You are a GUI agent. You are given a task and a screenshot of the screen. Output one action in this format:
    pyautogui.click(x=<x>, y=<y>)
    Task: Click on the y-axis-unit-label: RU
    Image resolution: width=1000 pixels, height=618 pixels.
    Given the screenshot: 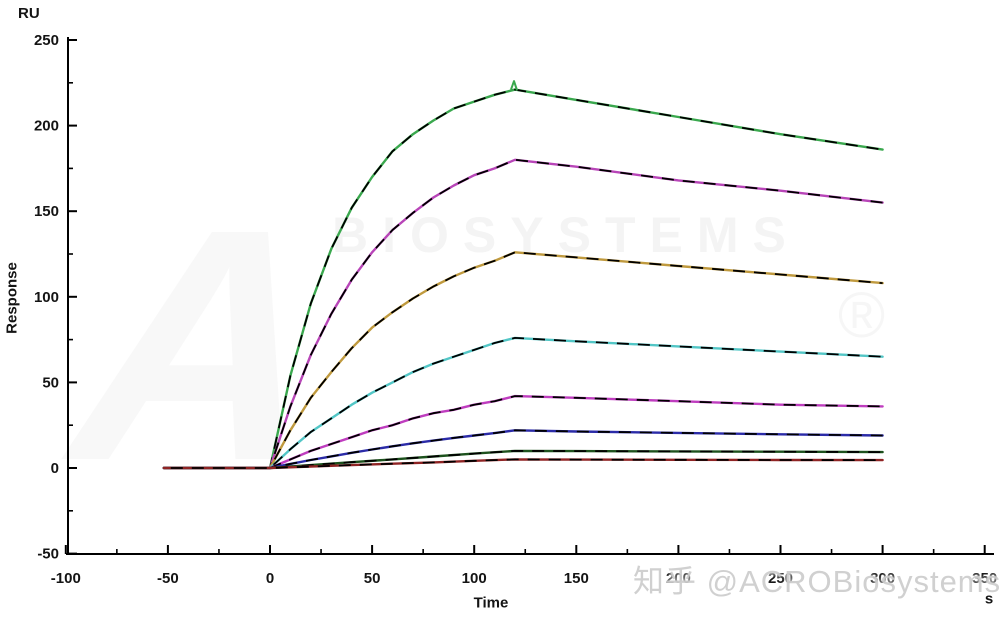 What is the action you would take?
    pyautogui.click(x=29, y=13)
    